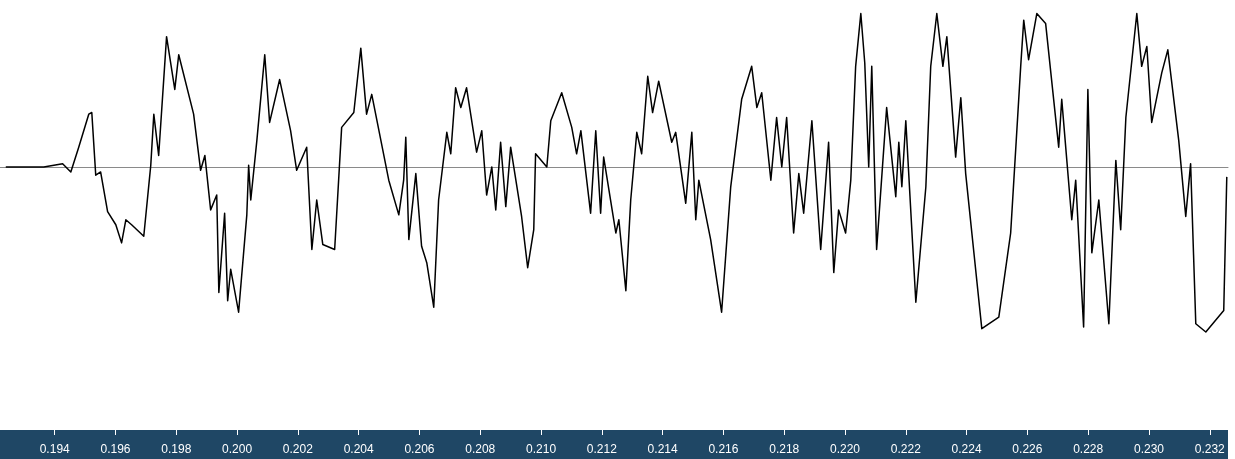  I want to click on x-tick-label: 0.212, so click(602, 449).